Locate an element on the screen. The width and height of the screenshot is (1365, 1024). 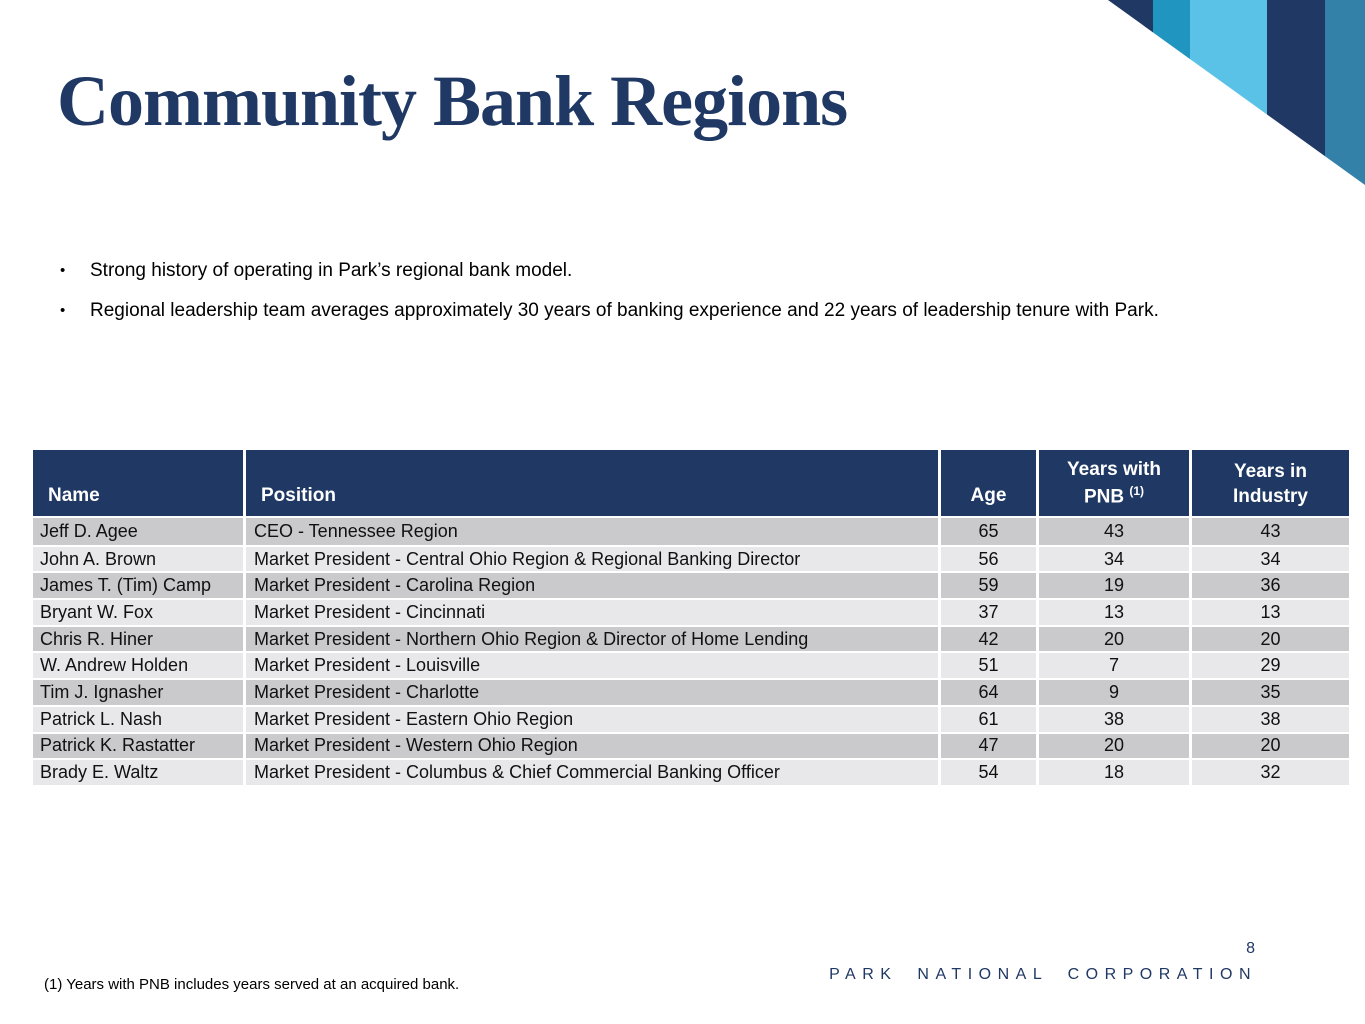
cell-name: Patrick K. Rastatter is located at coordinates (138, 746).